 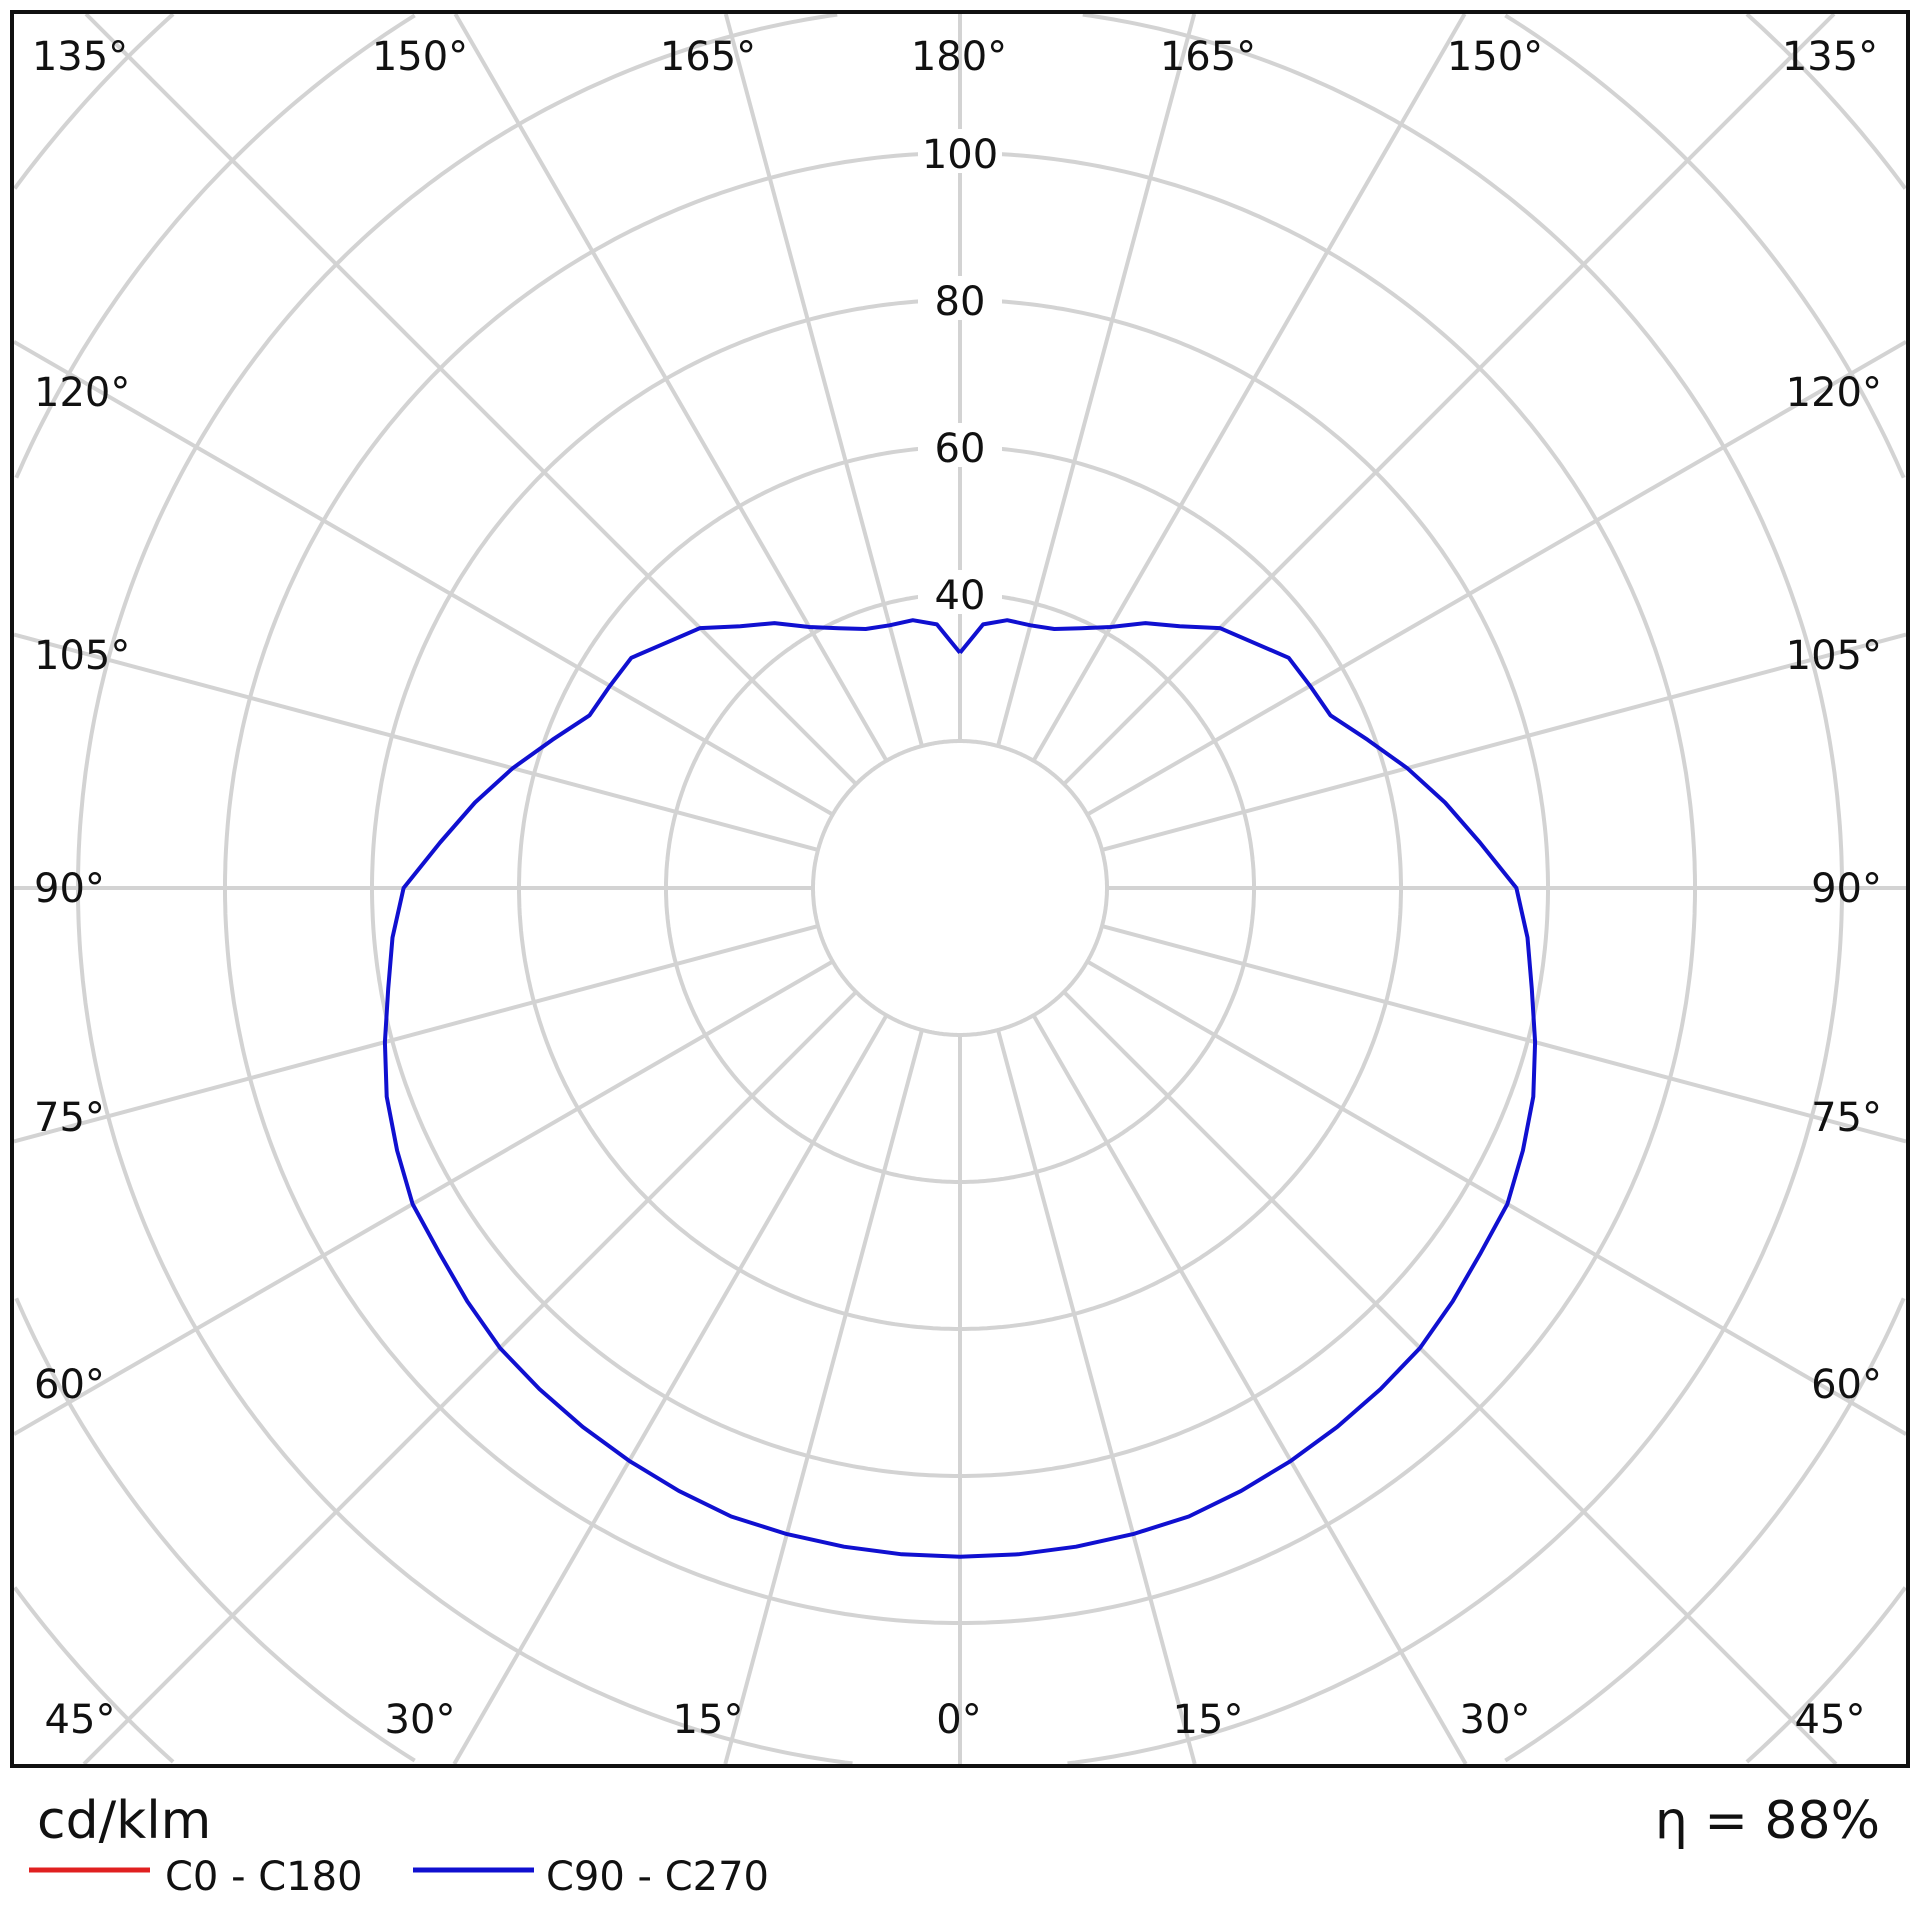 I want to click on legend-label-c0-c180: C0 - C180, so click(x=264, y=1877).